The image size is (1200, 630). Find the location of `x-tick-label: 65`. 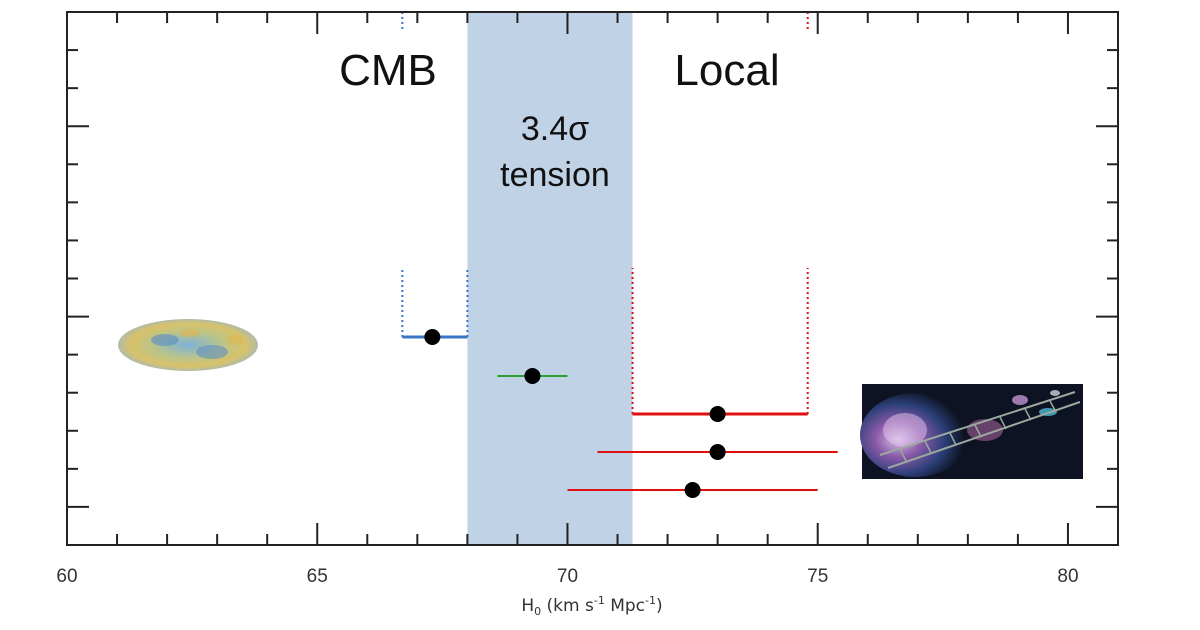

x-tick-label: 65 is located at coordinates (317, 576).